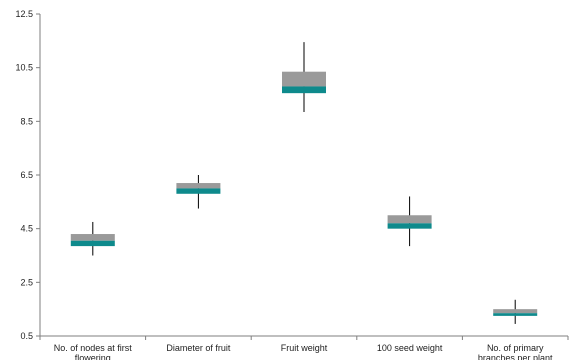 This screenshot has height=360, width=571. Describe the element at coordinates (24, 14) in the screenshot. I see `y-tick-label: 12.5` at that location.